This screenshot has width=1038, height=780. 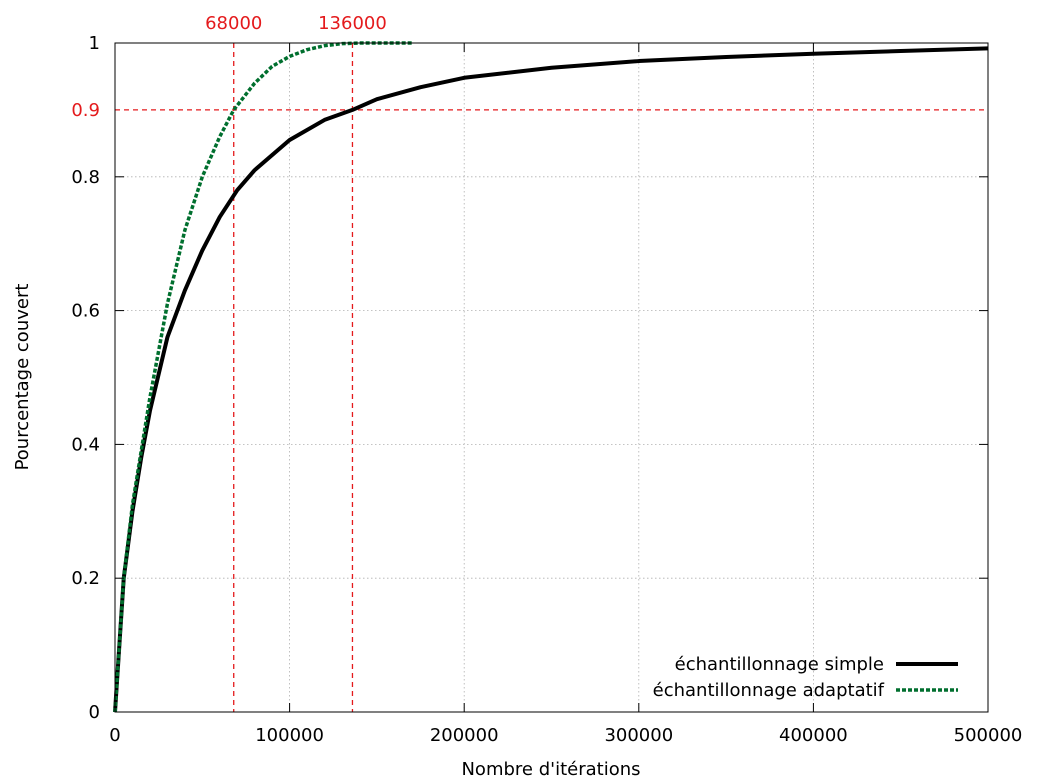 What do you see at coordinates (233, 23) in the screenshot?
I see `reference-label-x: 68000` at bounding box center [233, 23].